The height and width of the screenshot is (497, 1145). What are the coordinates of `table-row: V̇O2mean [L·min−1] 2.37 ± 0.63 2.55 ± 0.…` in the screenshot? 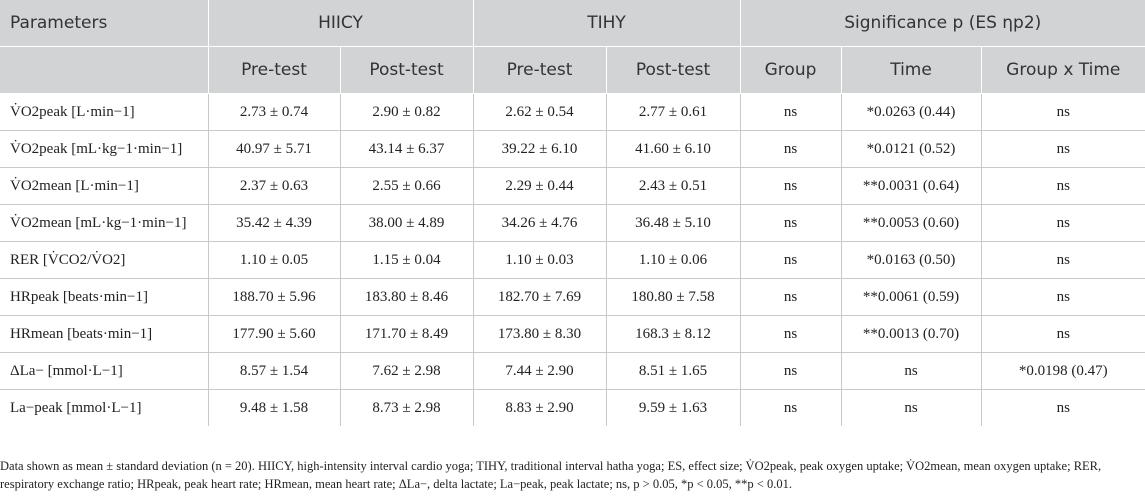 It's located at (572, 186).